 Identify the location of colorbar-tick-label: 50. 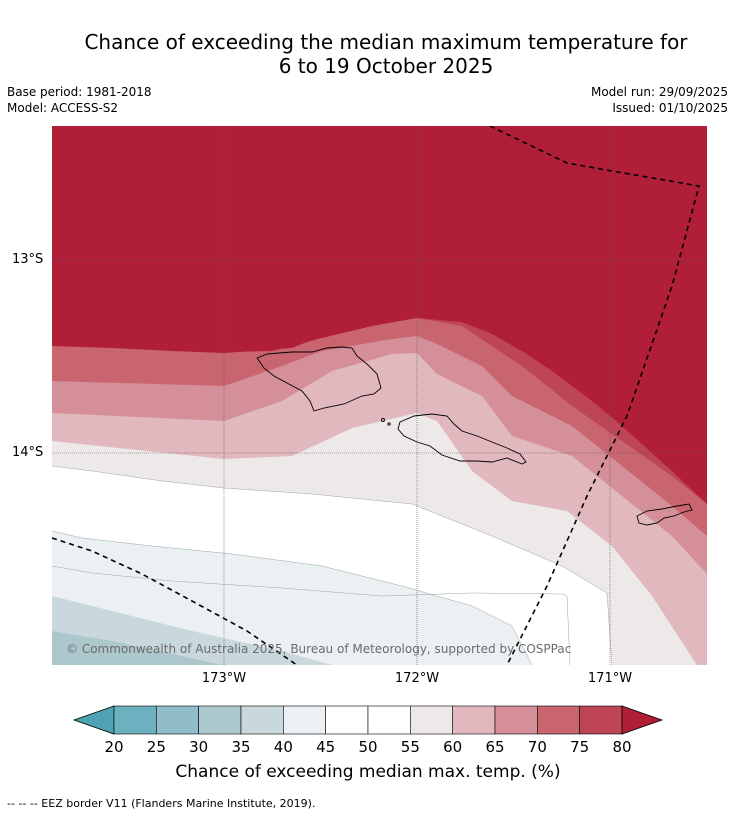
(368, 747).